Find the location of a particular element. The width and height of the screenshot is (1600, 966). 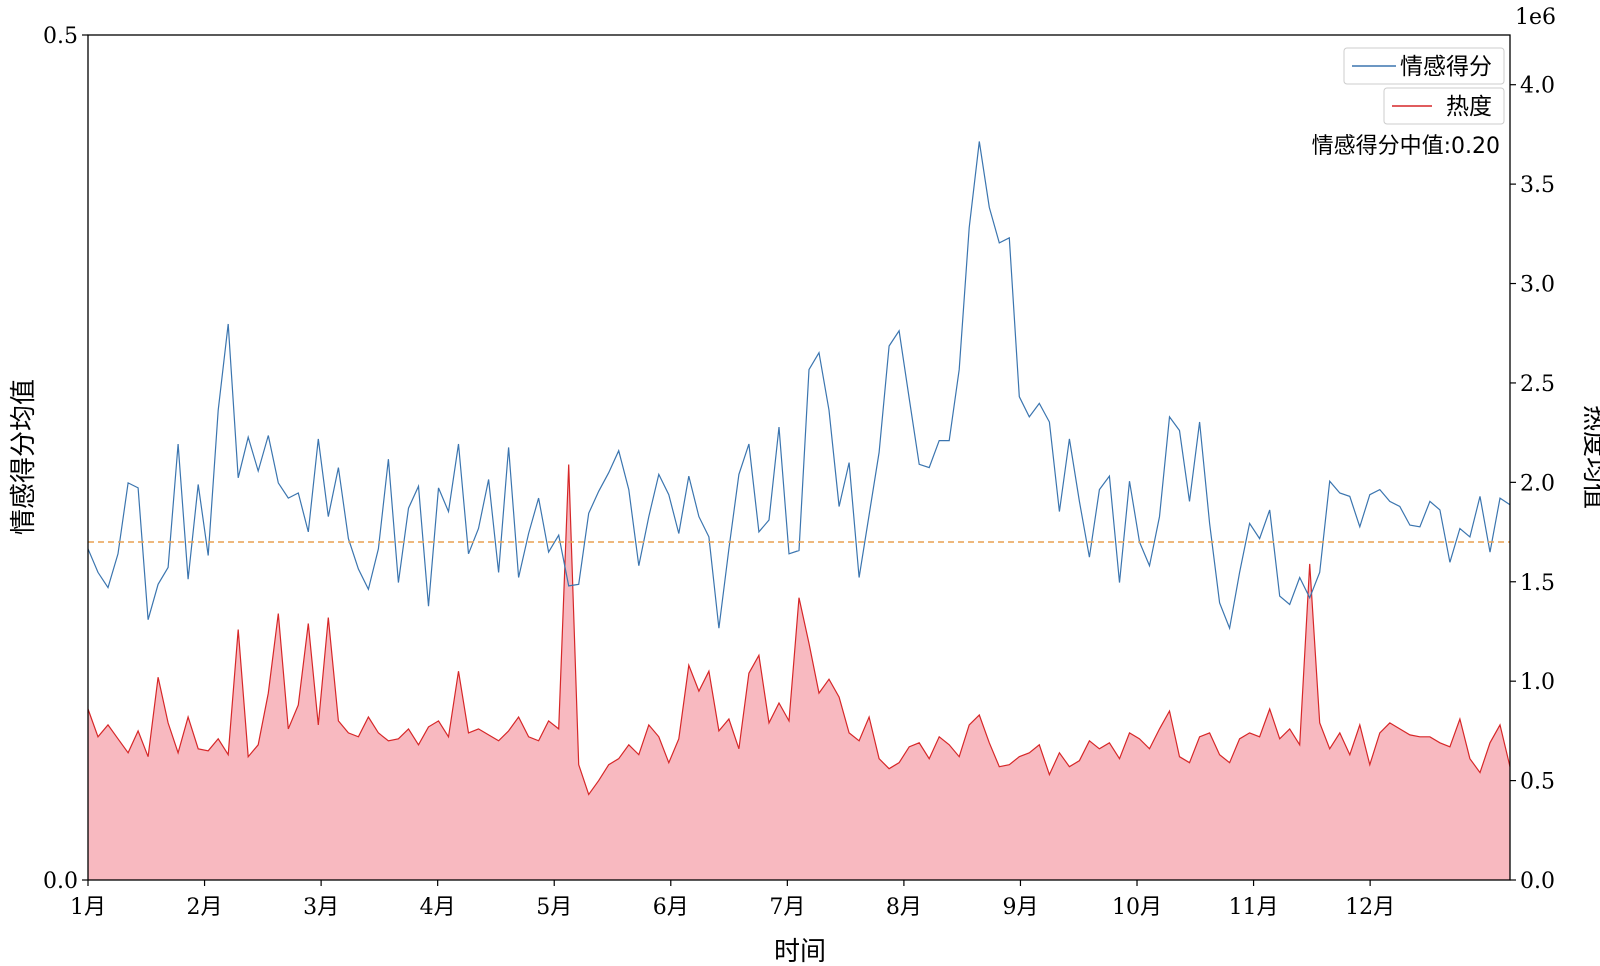

x-tick-label: 6月 is located at coordinates (671, 907).